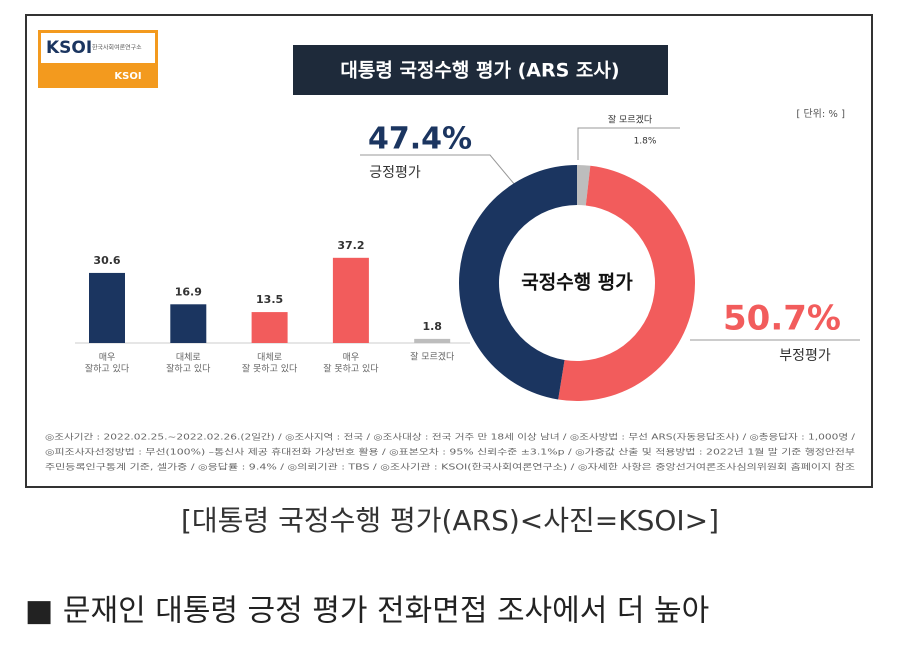  What do you see at coordinates (188, 363) in the screenshot?
I see `category-label: 대체로 잘하고 있다` at bounding box center [188, 363].